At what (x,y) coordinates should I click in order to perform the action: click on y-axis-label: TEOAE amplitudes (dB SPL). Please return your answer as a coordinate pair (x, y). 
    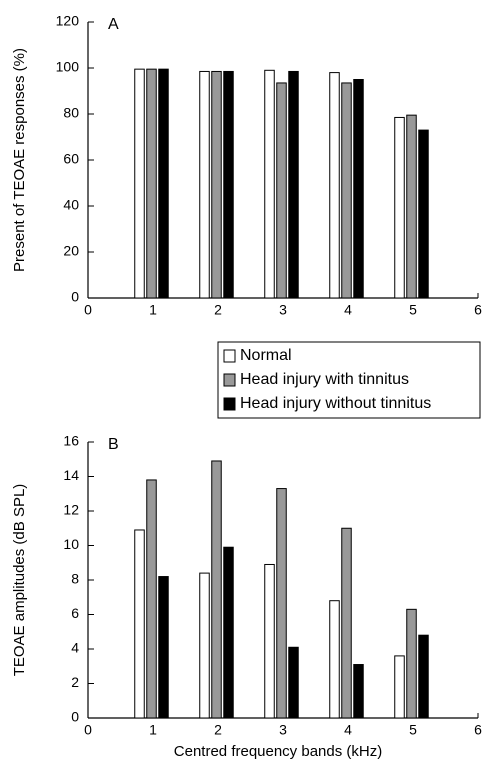
    Looking at the image, I should click on (19, 580).